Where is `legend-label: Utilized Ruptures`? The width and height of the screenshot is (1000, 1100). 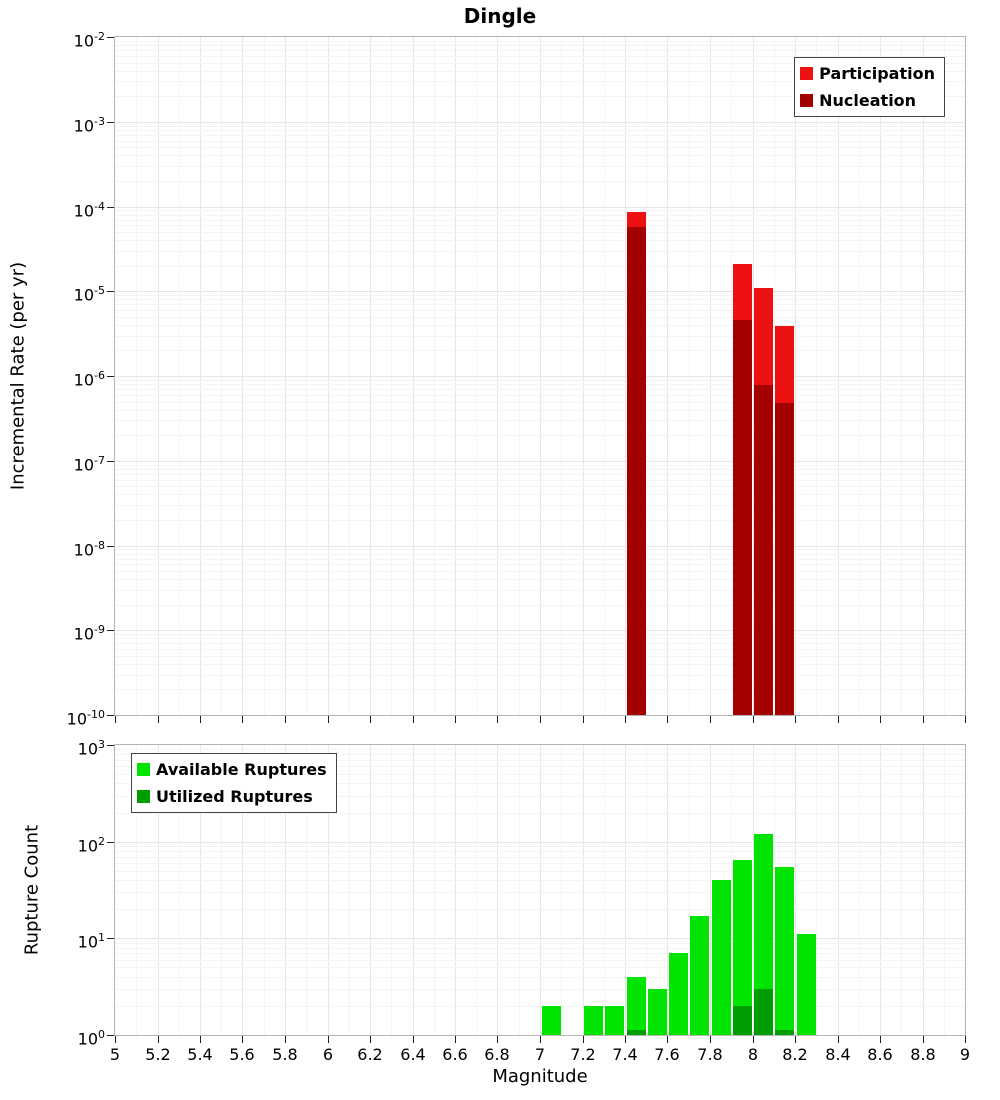 legend-label: Utilized Ruptures is located at coordinates (234, 796).